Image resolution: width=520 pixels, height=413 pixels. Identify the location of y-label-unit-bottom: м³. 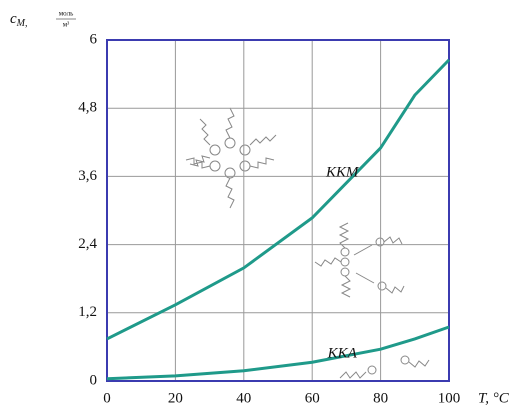
(66, 25).